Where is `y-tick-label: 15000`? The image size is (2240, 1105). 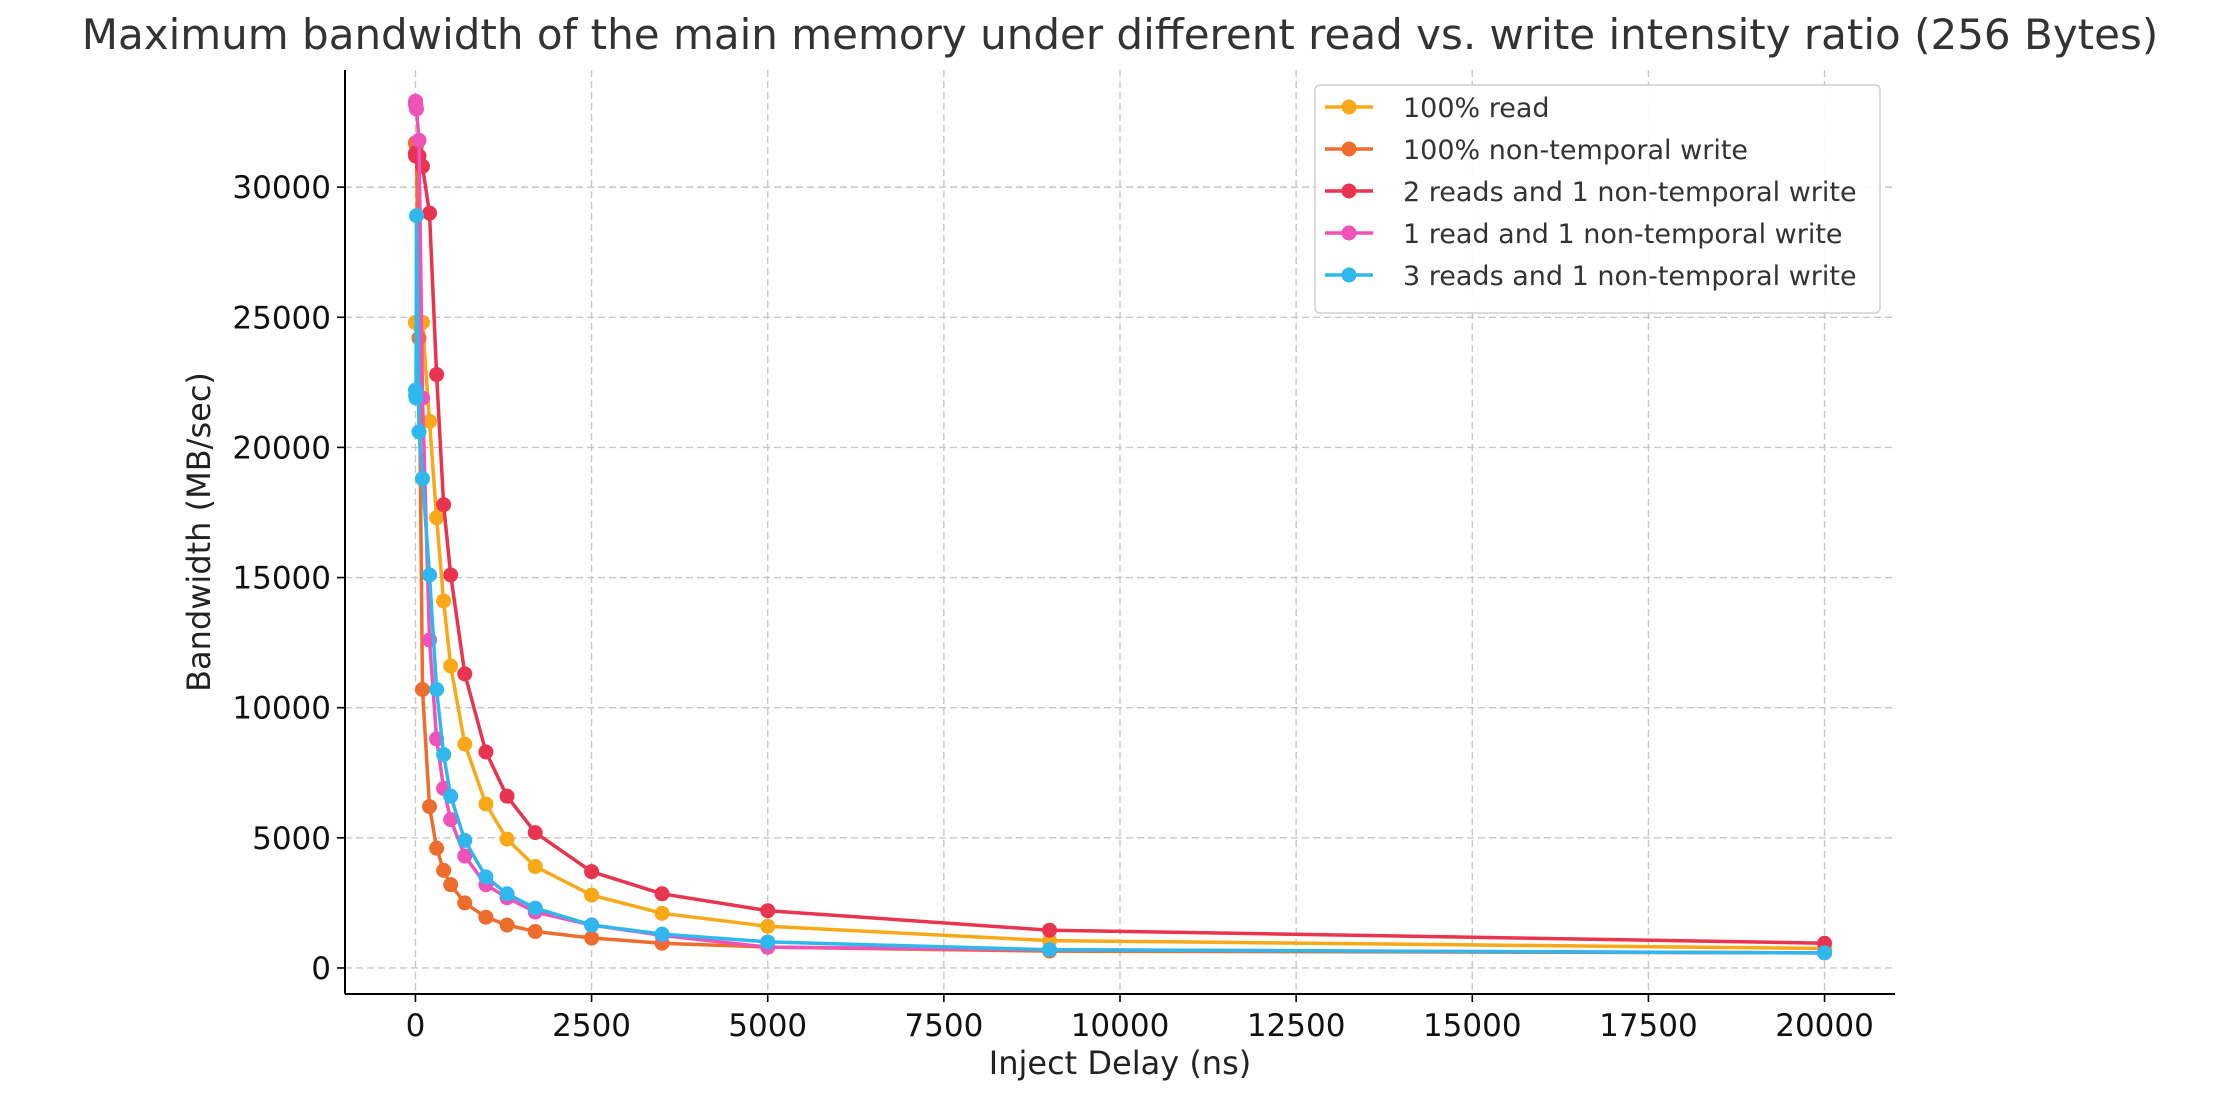
y-tick-label: 15000 is located at coordinates (281, 579).